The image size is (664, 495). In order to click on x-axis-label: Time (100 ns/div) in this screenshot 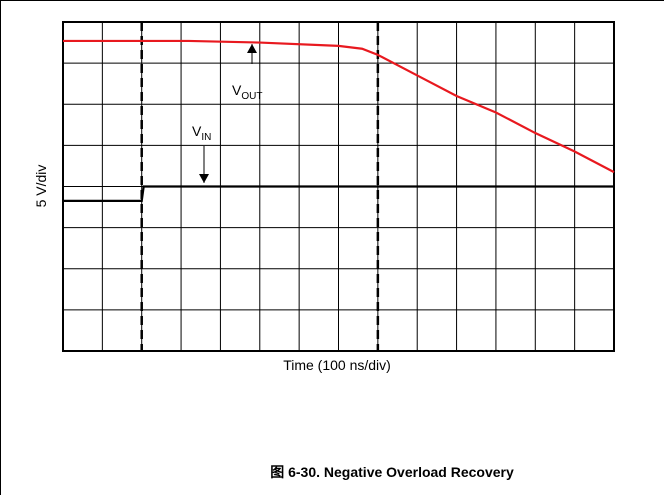, I will do `click(337, 365)`.